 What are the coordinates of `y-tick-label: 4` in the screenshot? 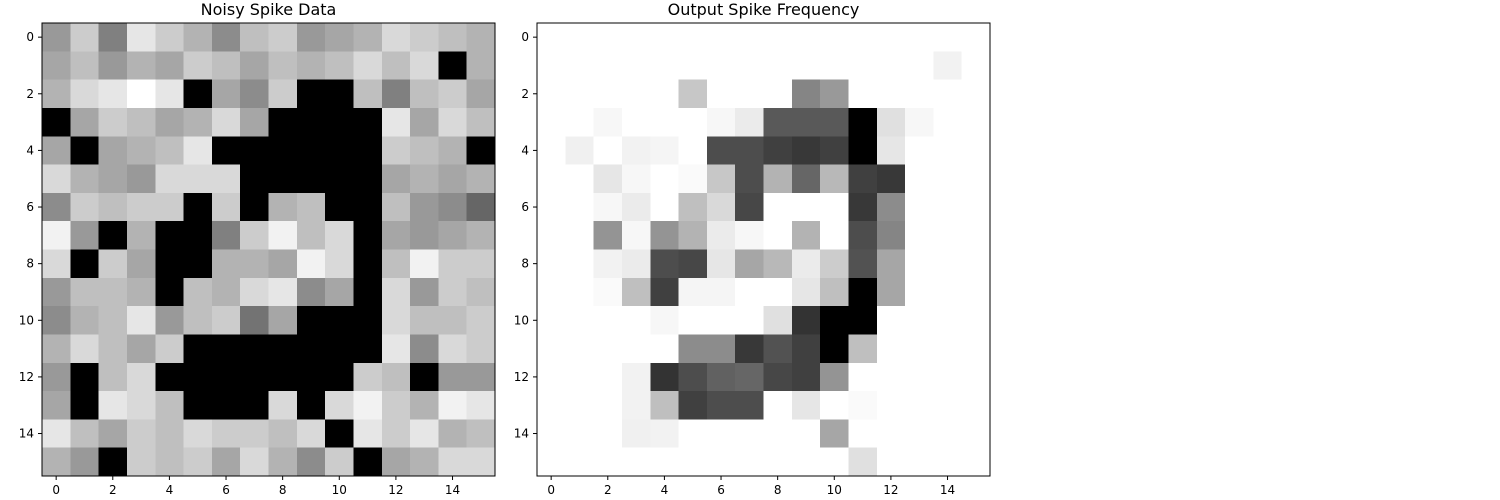 It's located at (30, 150).